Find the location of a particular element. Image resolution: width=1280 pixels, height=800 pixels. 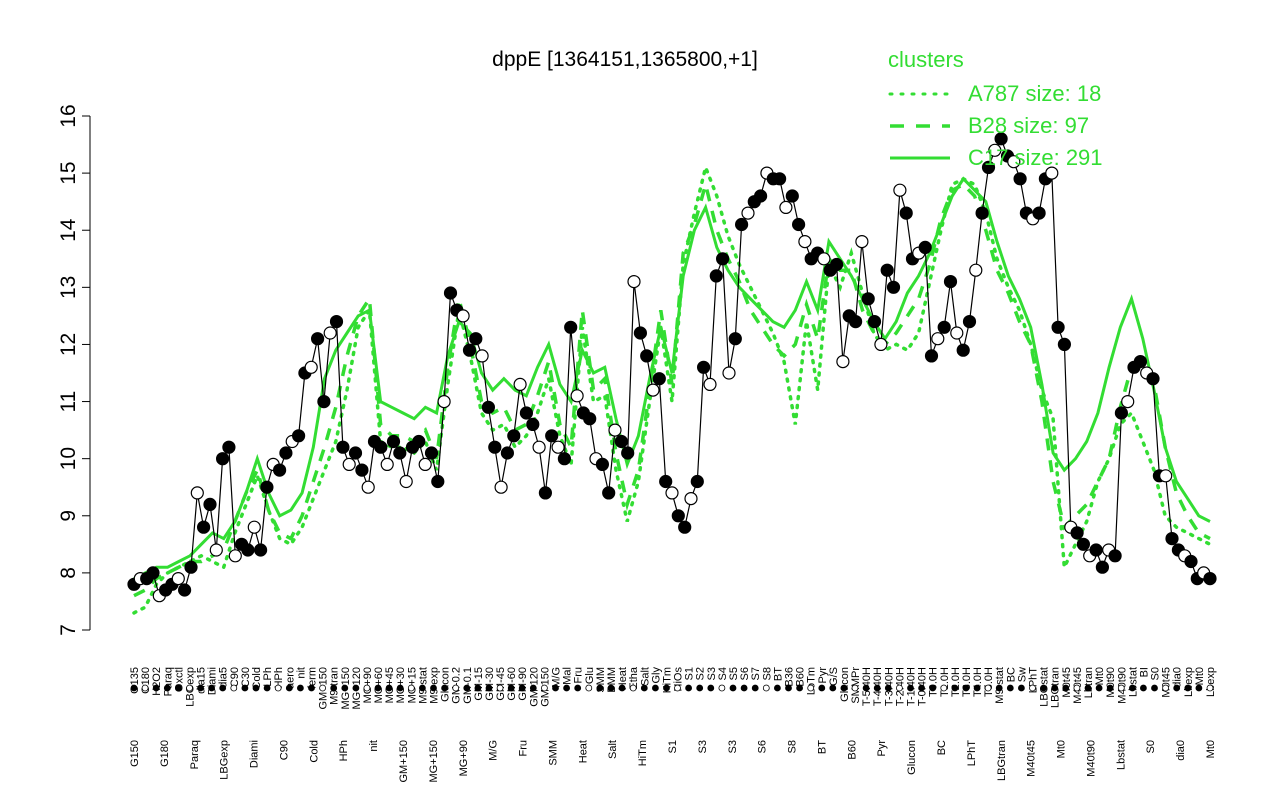

x-tick-label-top-94: dia0 is located at coordinates (1178, 677).